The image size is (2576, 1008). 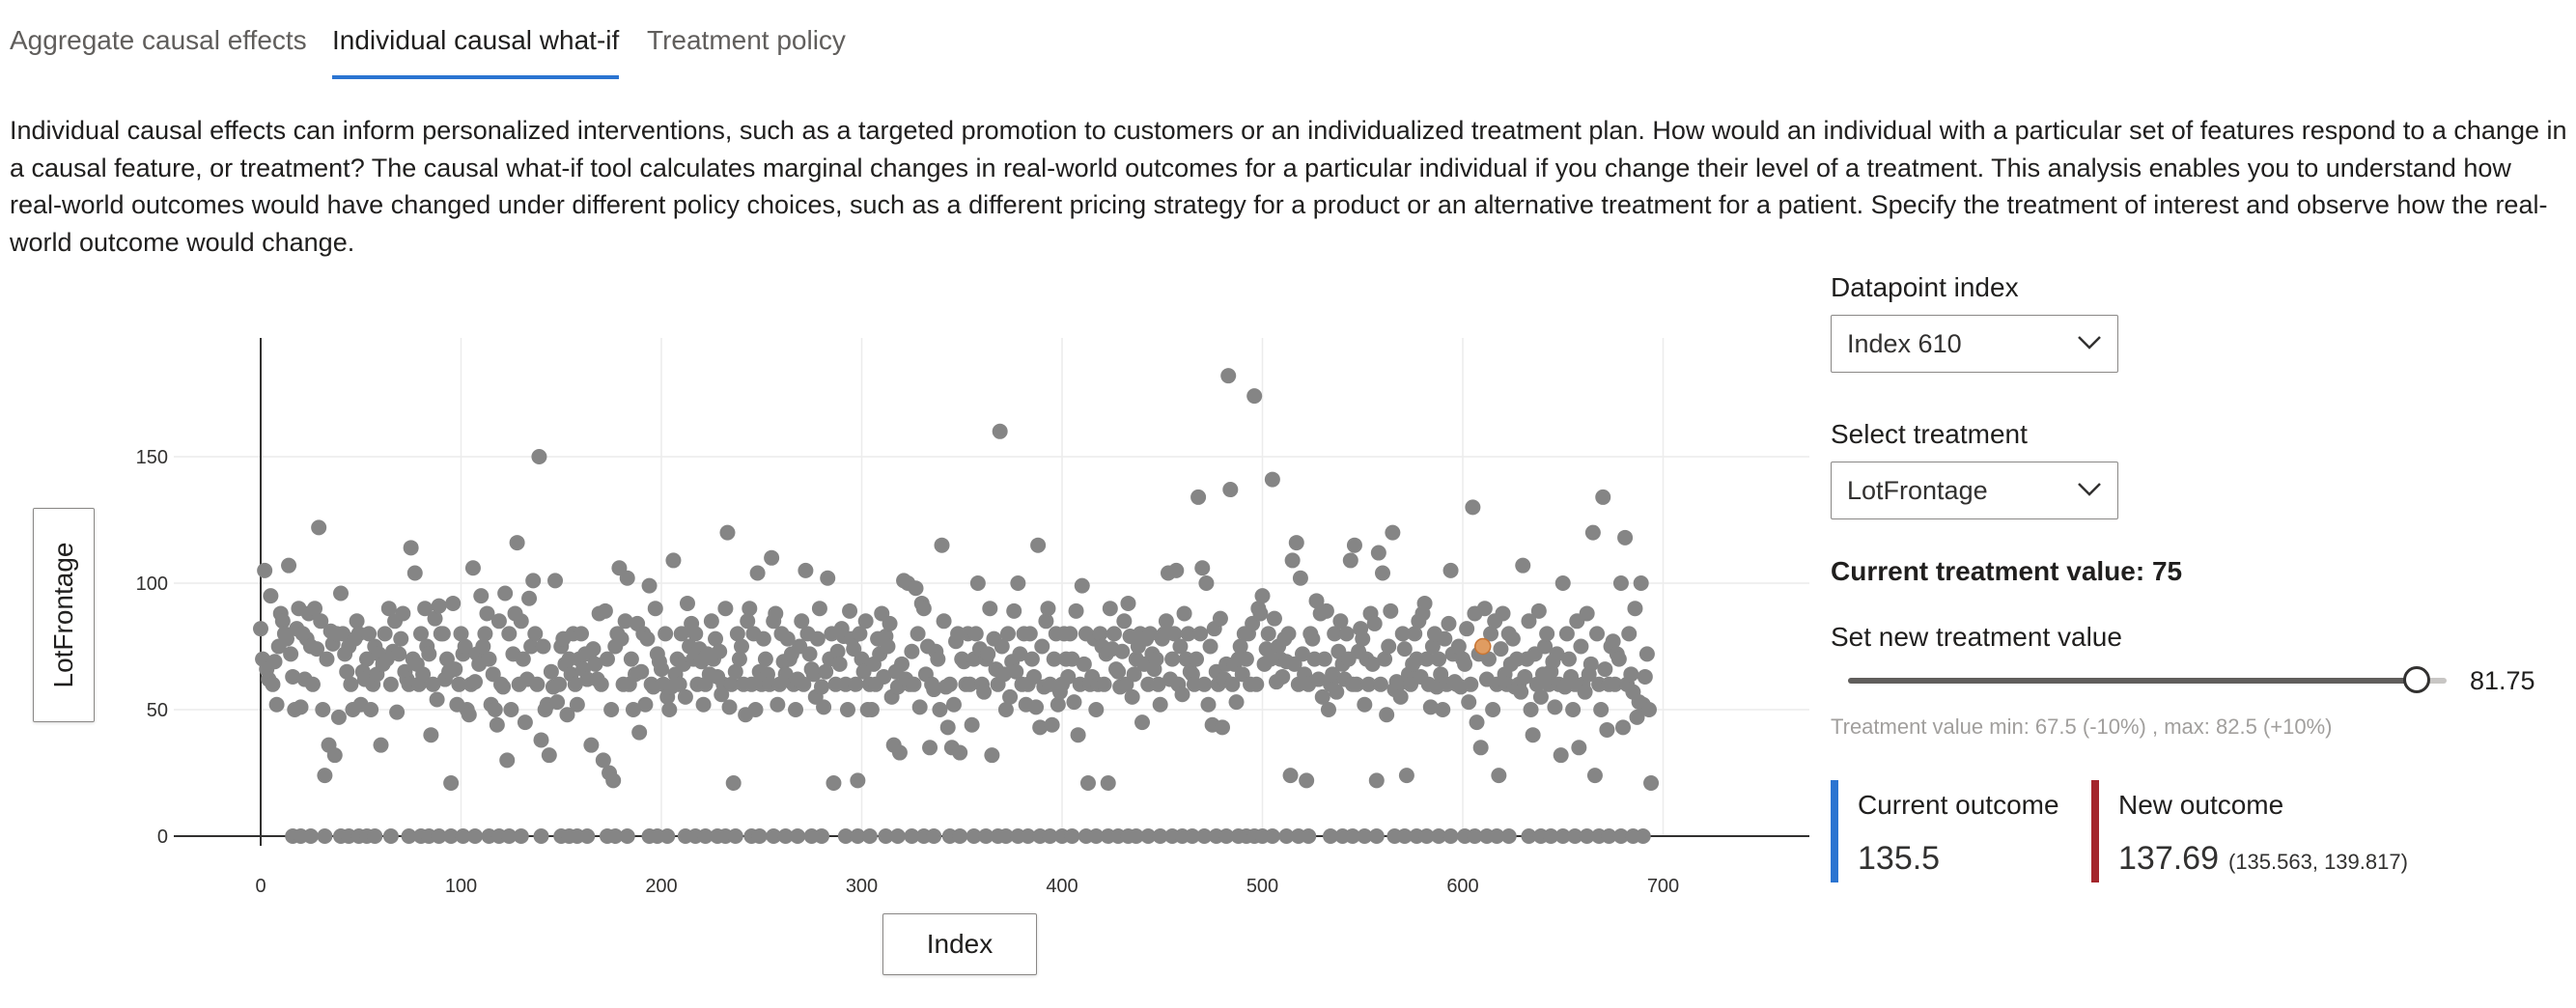 What do you see at coordinates (159, 40) in the screenshot?
I see `tab-aggregate-causal-effects: Aggregate causal effects` at bounding box center [159, 40].